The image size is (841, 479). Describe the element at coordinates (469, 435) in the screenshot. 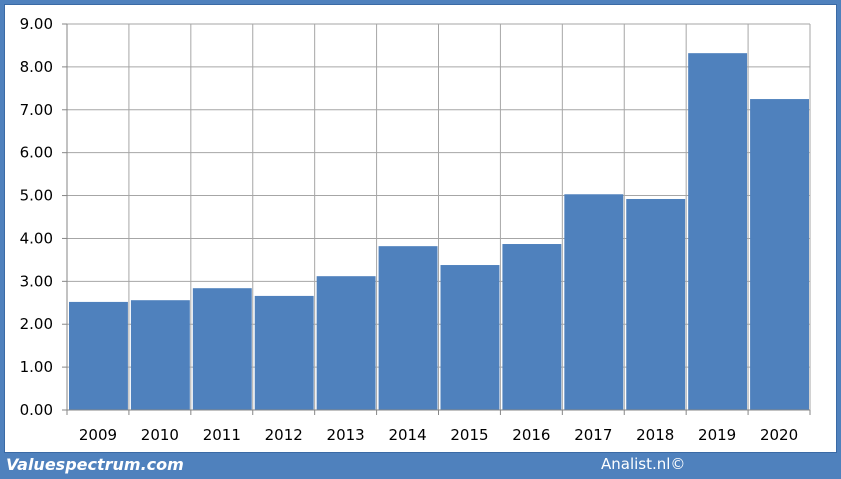

I see `x-tick-label: 2015` at that location.